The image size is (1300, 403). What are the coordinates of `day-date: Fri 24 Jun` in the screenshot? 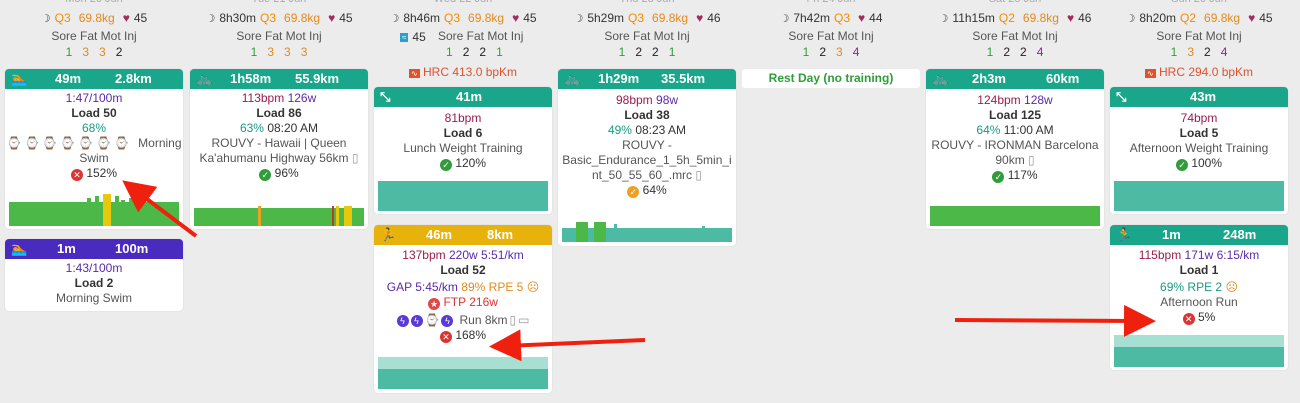 It's located at (831, 2).